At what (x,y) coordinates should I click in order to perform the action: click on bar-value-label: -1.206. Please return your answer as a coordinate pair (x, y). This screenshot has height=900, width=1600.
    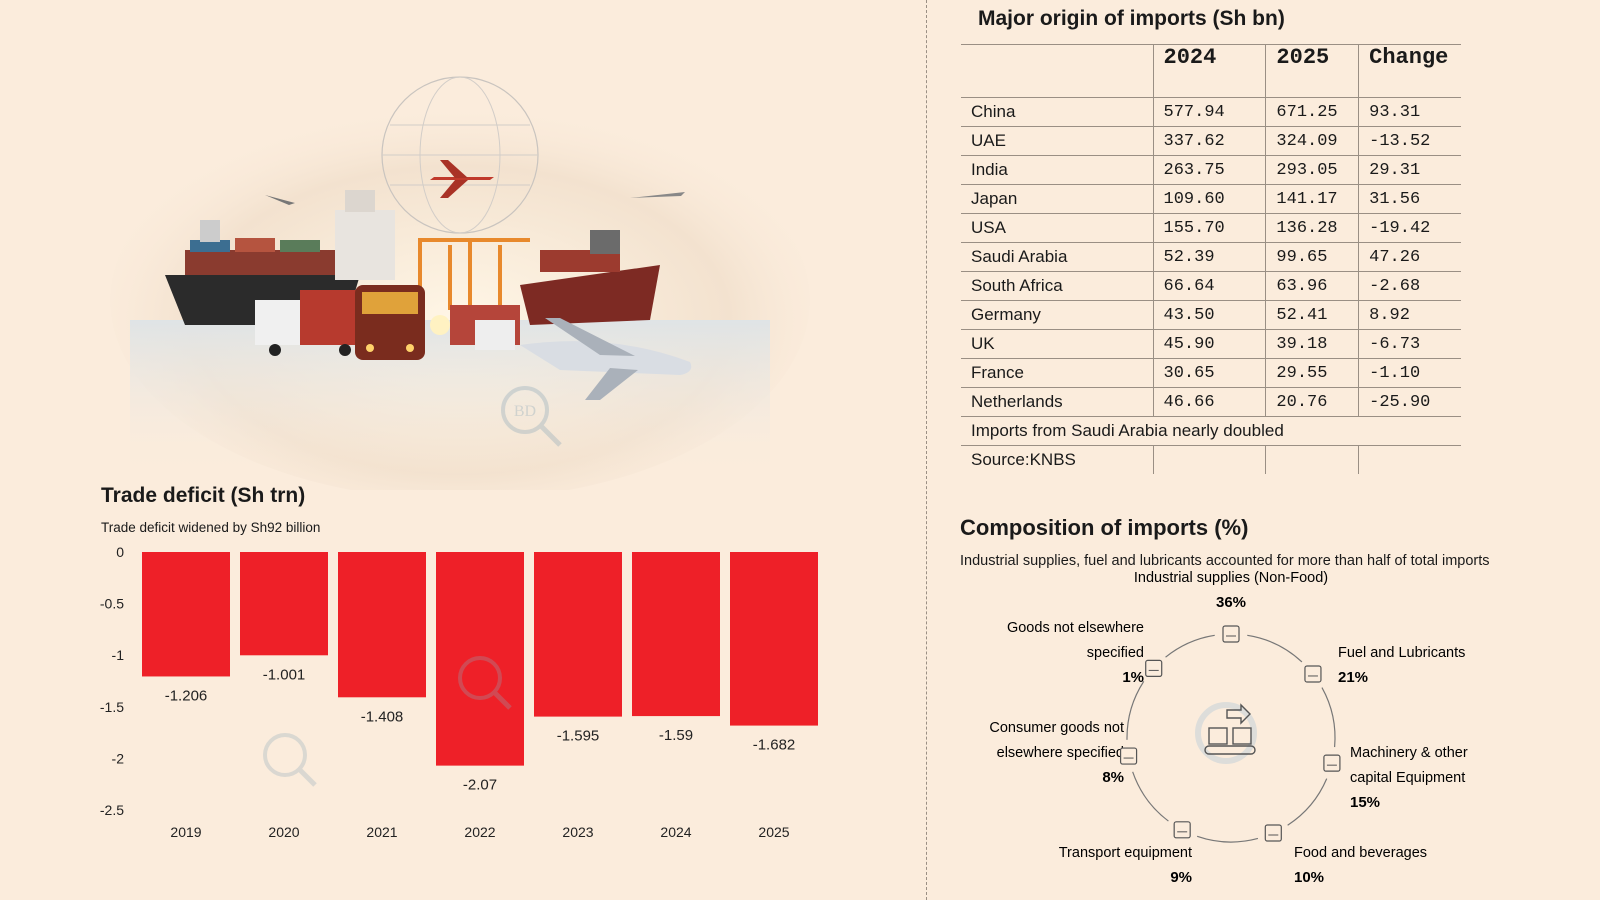
    Looking at the image, I should click on (186, 695).